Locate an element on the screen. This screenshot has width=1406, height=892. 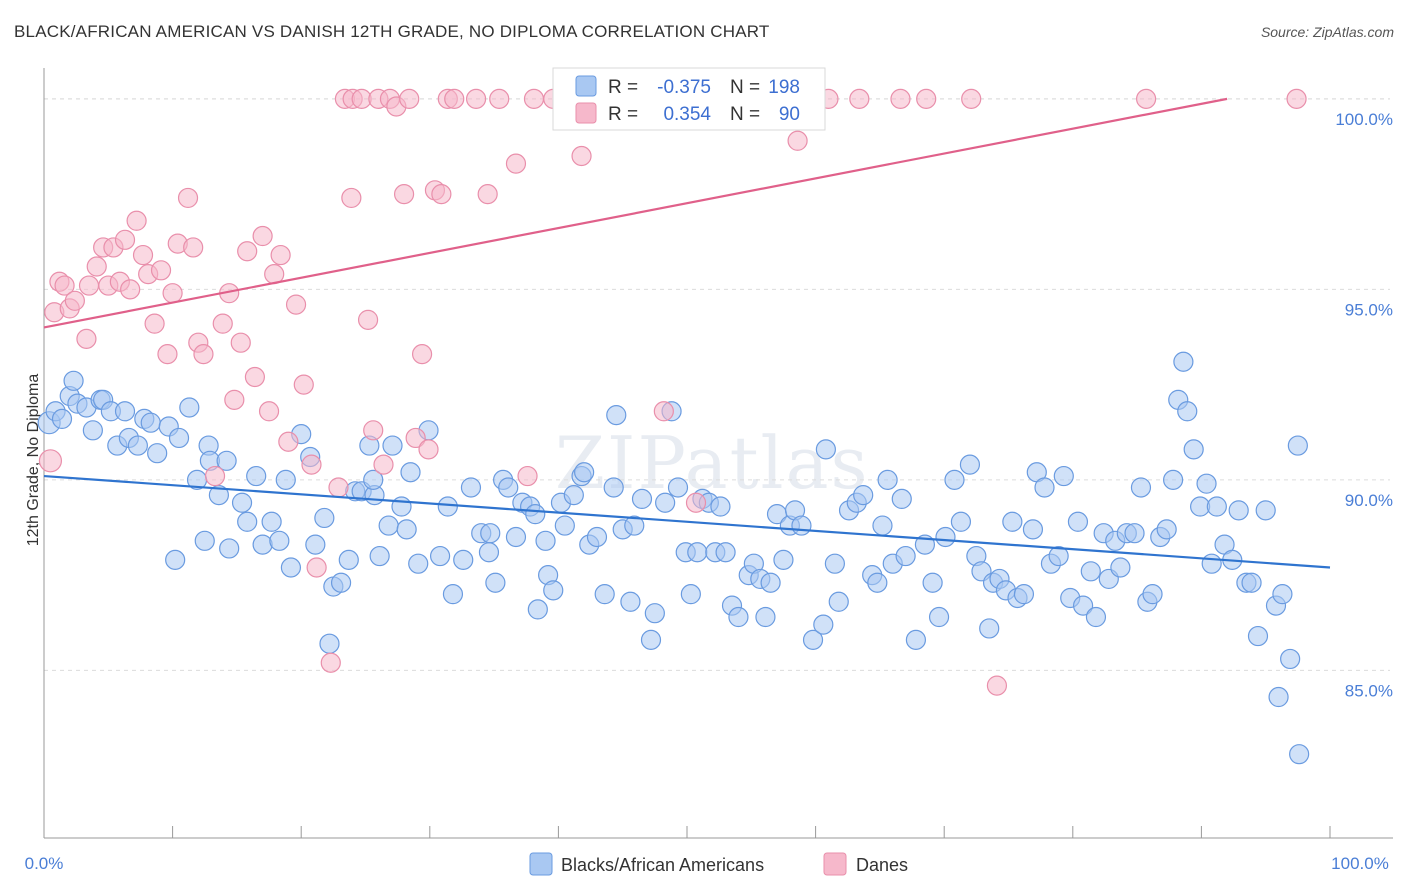
stats-legend-frame is located at coordinates (689, 99).